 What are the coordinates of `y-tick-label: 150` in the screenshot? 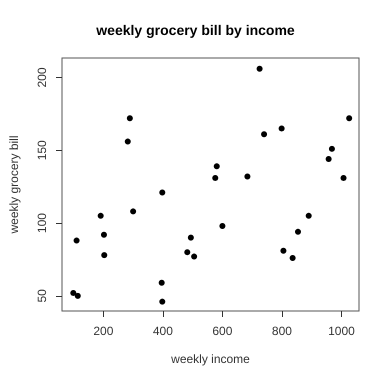 It's located at (42, 150).